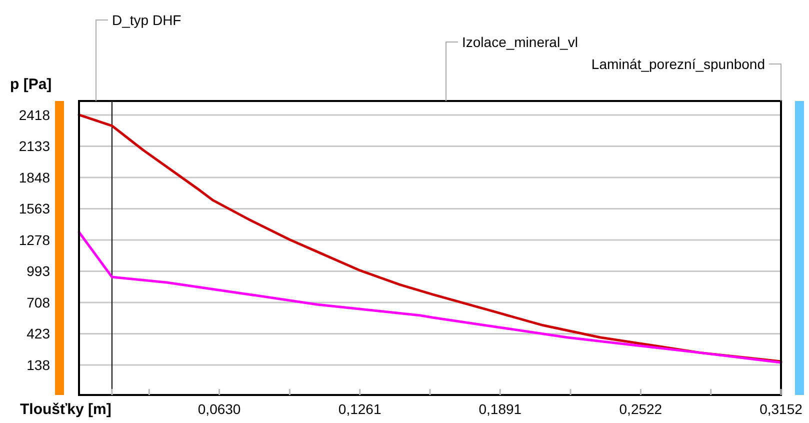  I want to click on x-tick-label: 0,1891, so click(500, 409).